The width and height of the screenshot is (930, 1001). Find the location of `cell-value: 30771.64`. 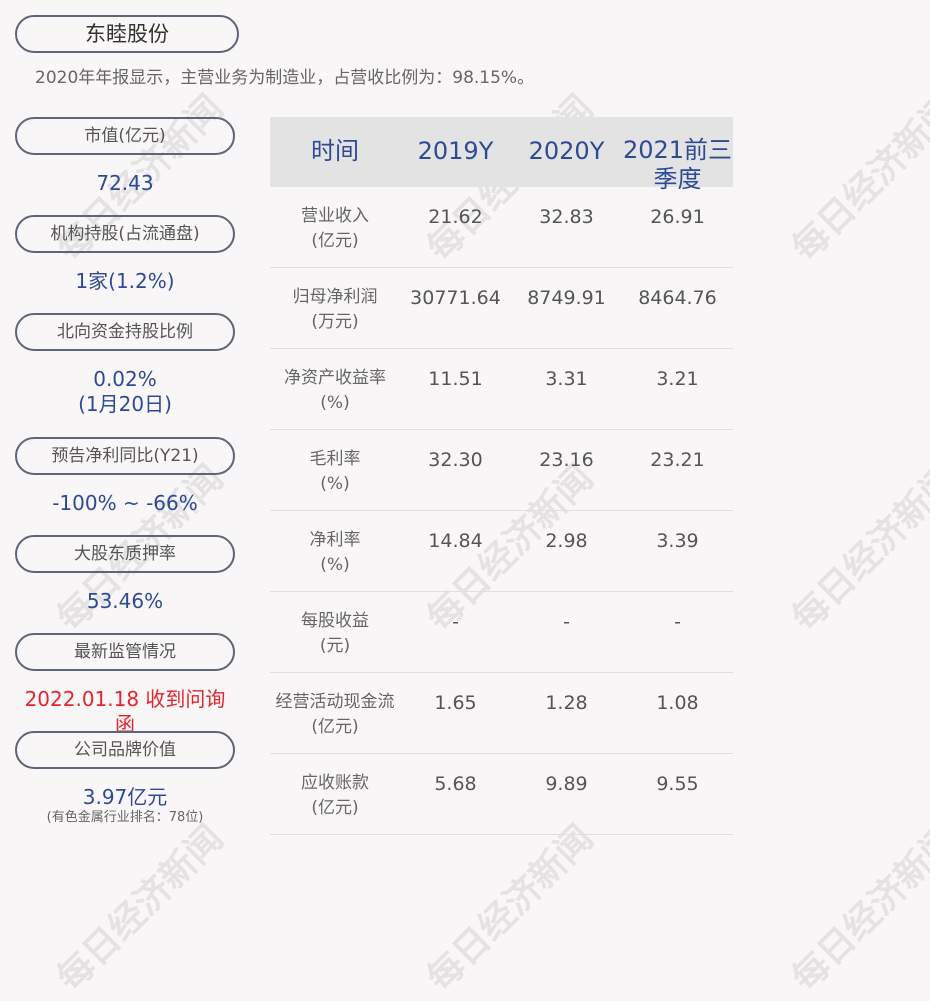

cell-value: 30771.64 is located at coordinates (455, 298).